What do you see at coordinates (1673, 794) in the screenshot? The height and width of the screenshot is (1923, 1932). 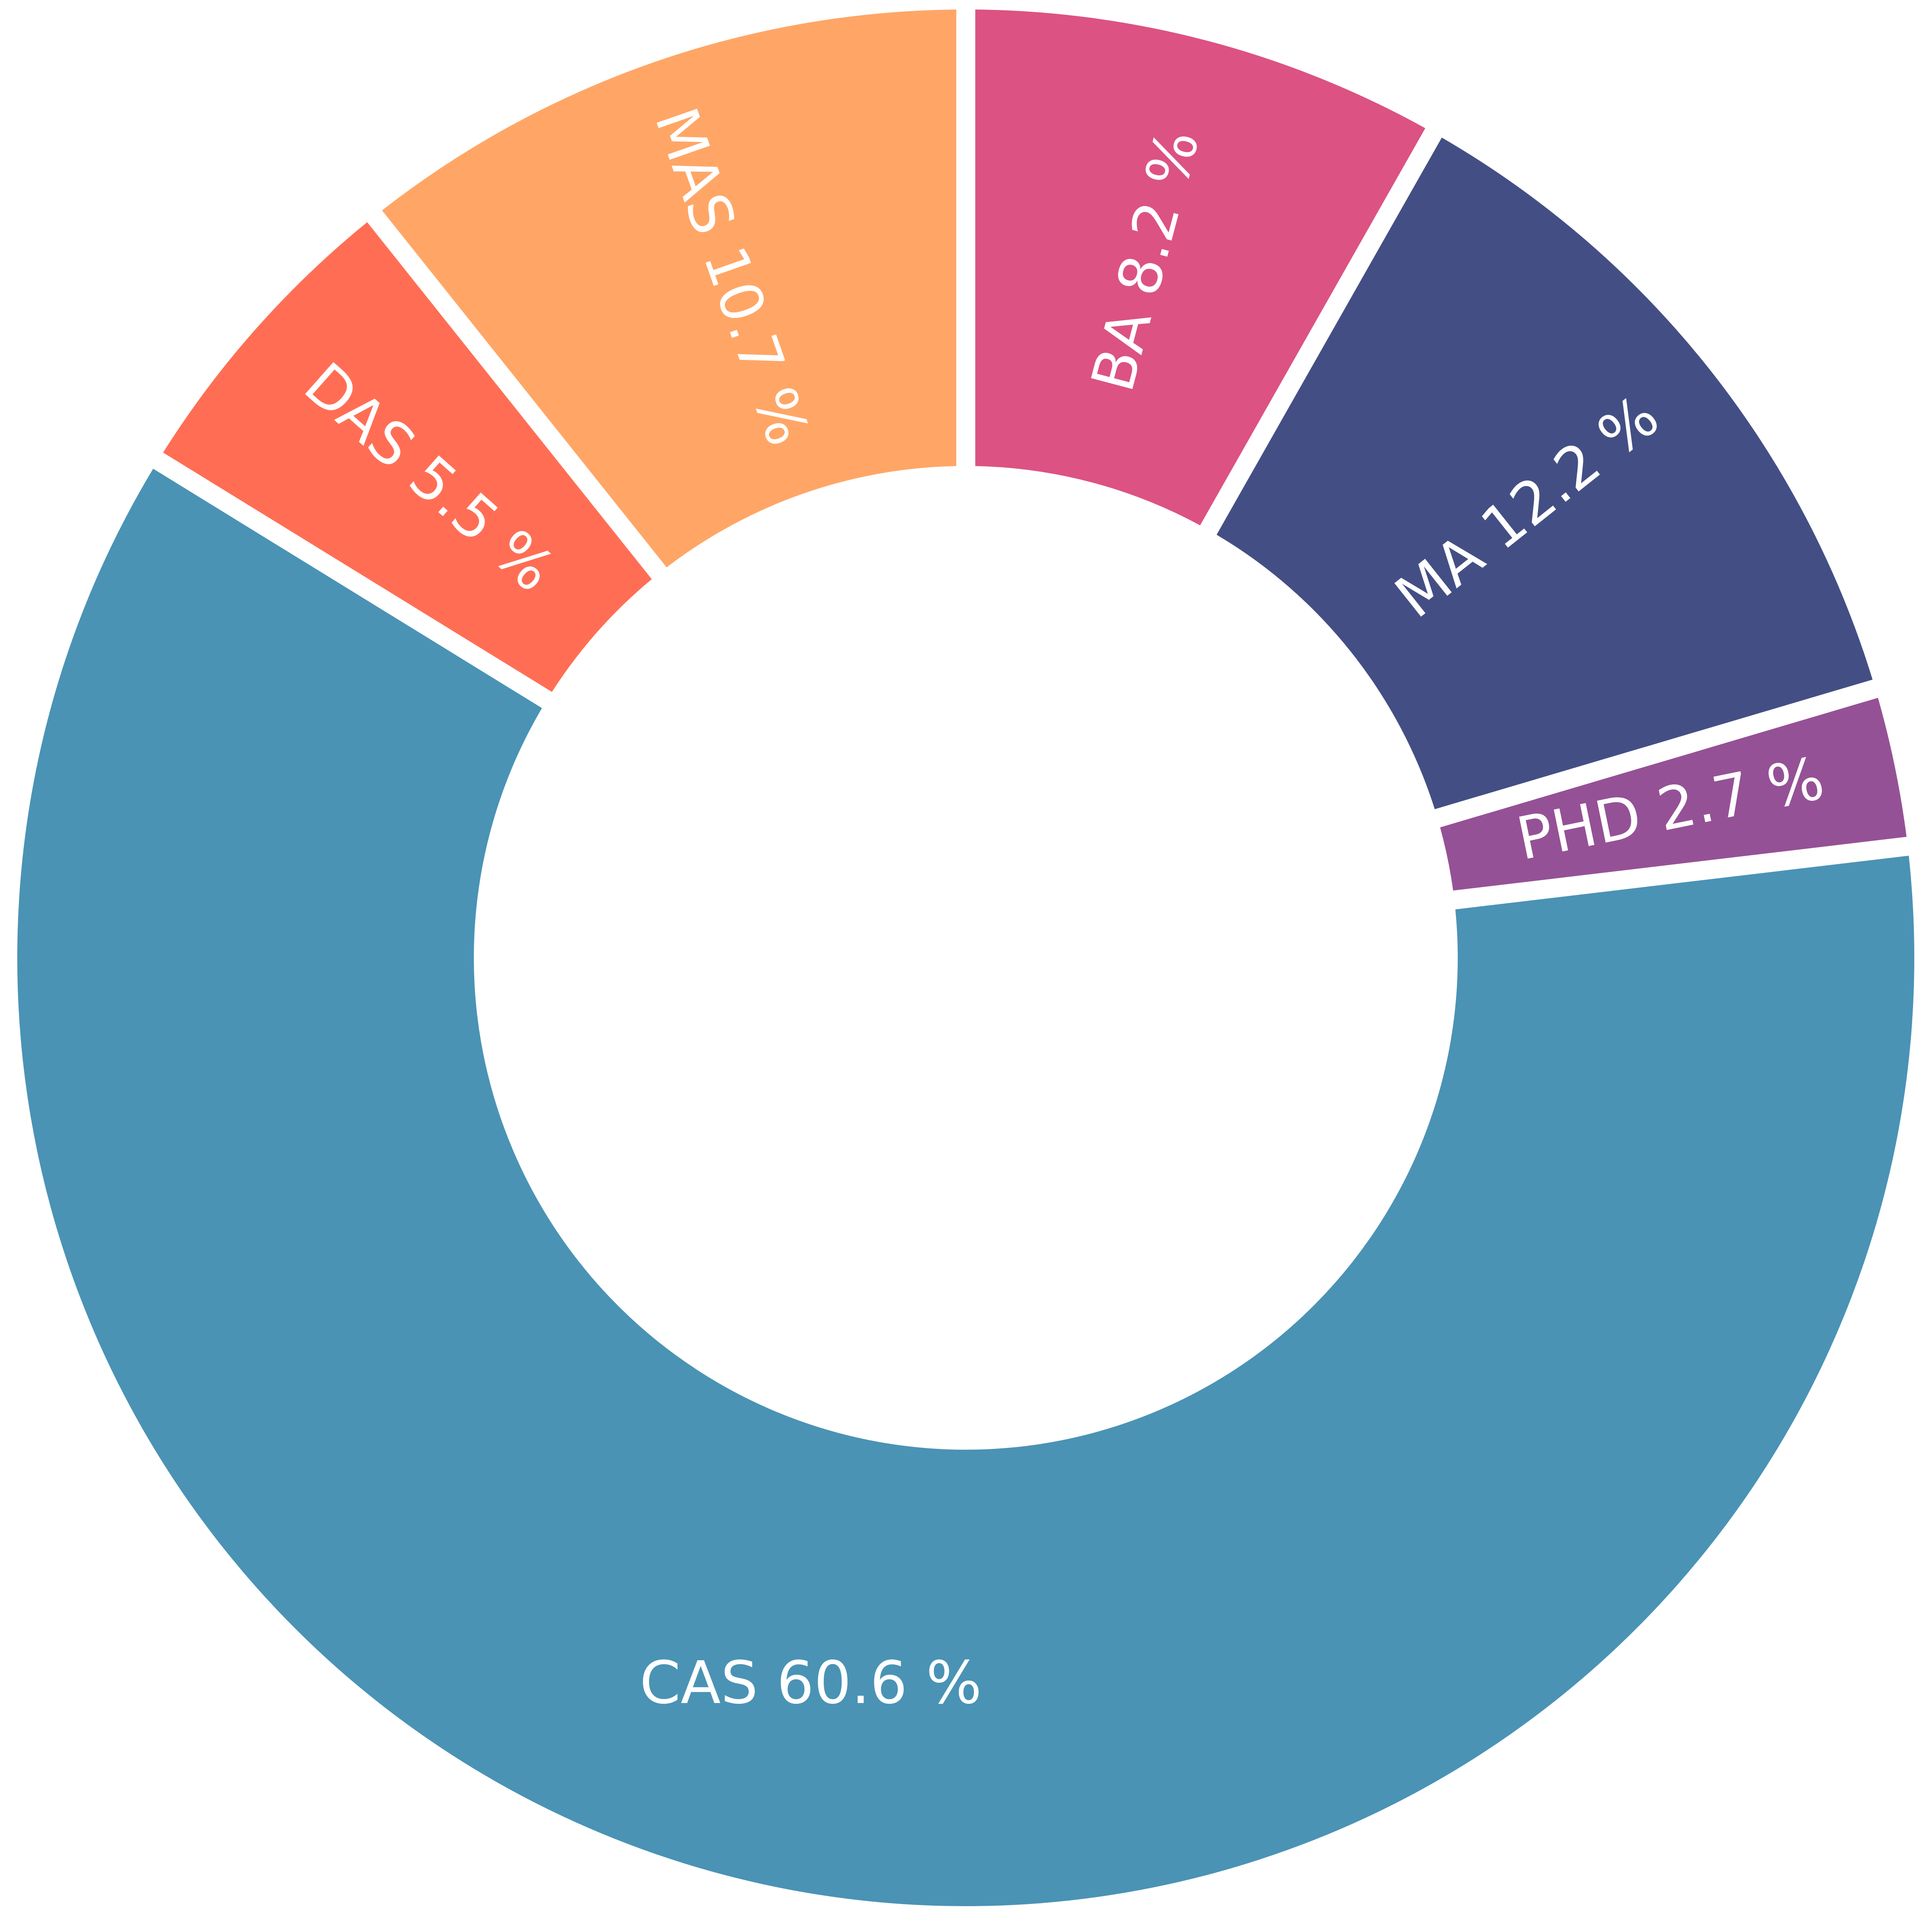 I see `slice-phd` at bounding box center [1673, 794].